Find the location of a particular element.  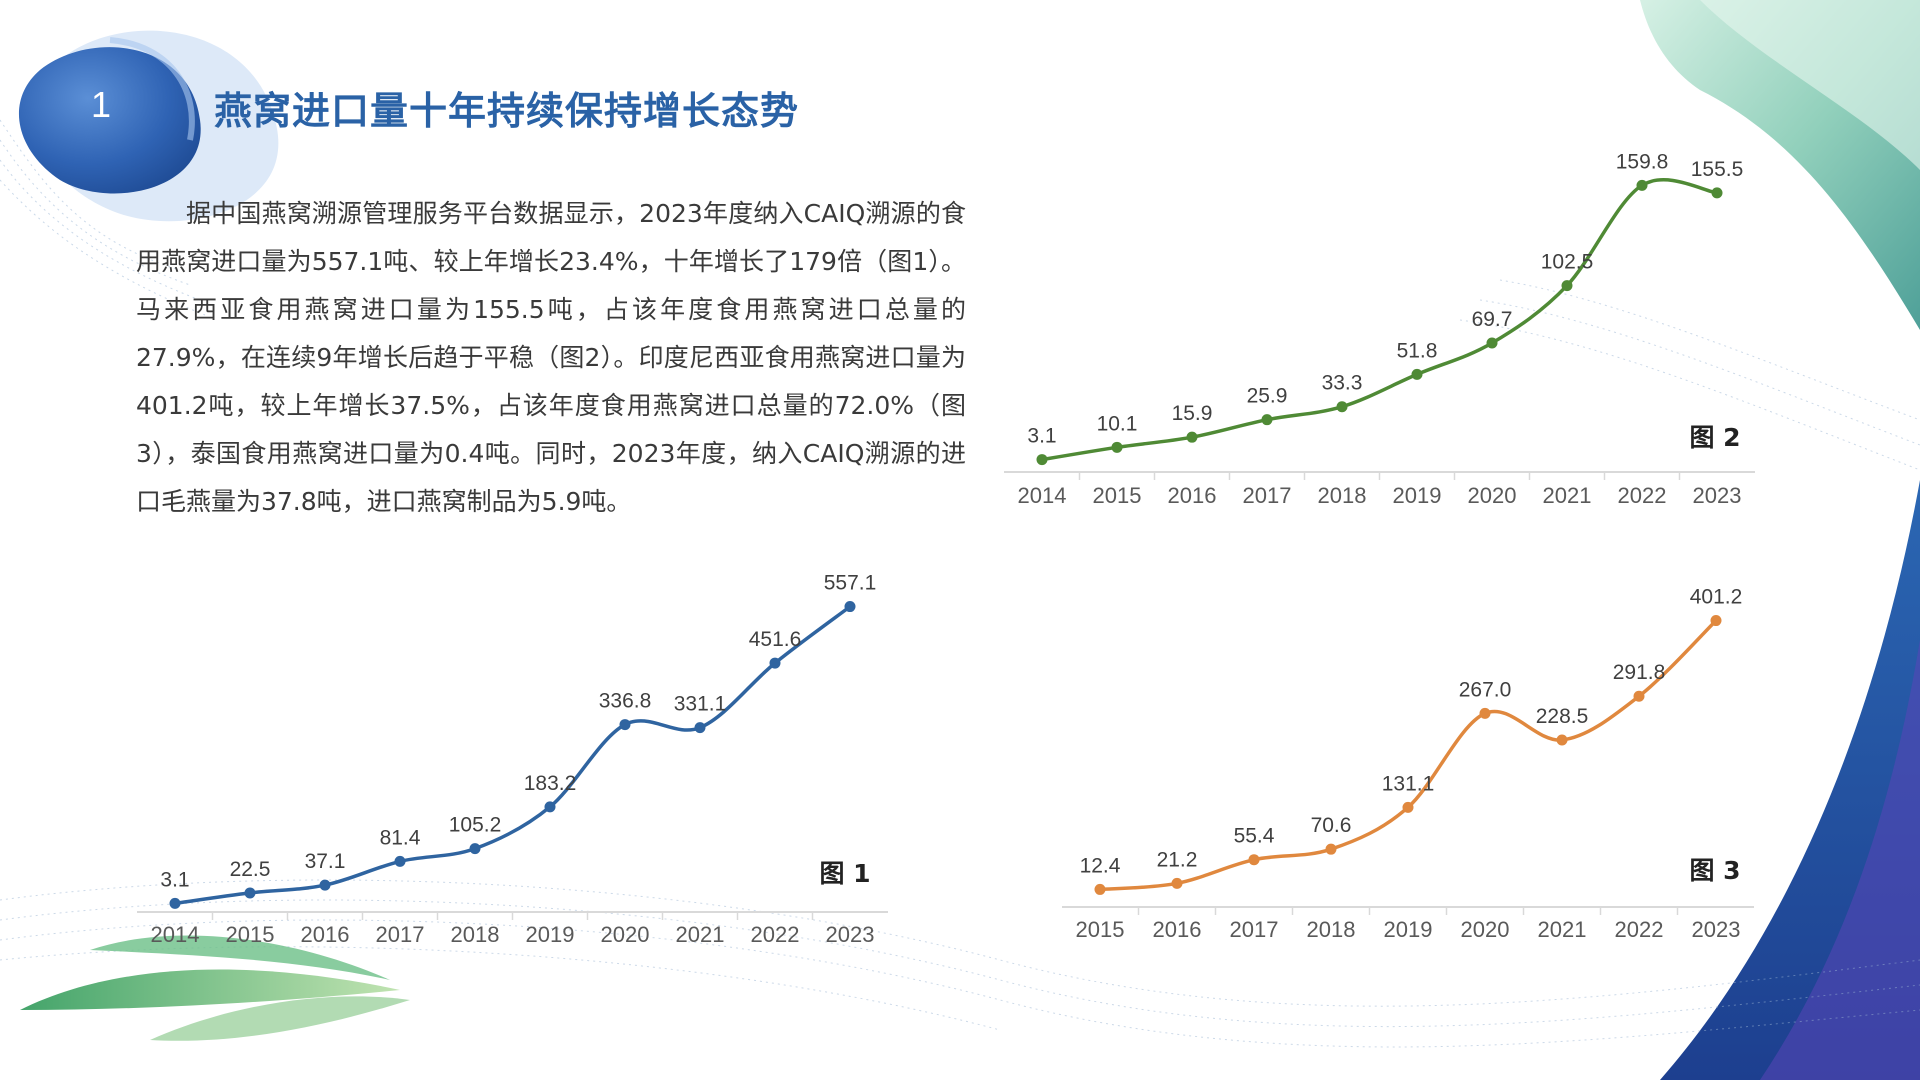

data-label: 105.2 is located at coordinates (475, 825).